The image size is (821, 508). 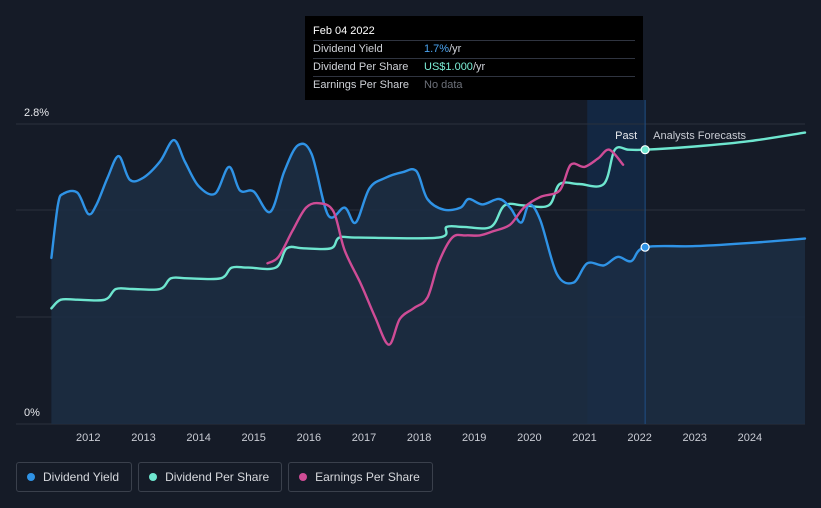 What do you see at coordinates (437, 49) in the screenshot?
I see `tooltip-value: 1.7%` at bounding box center [437, 49].